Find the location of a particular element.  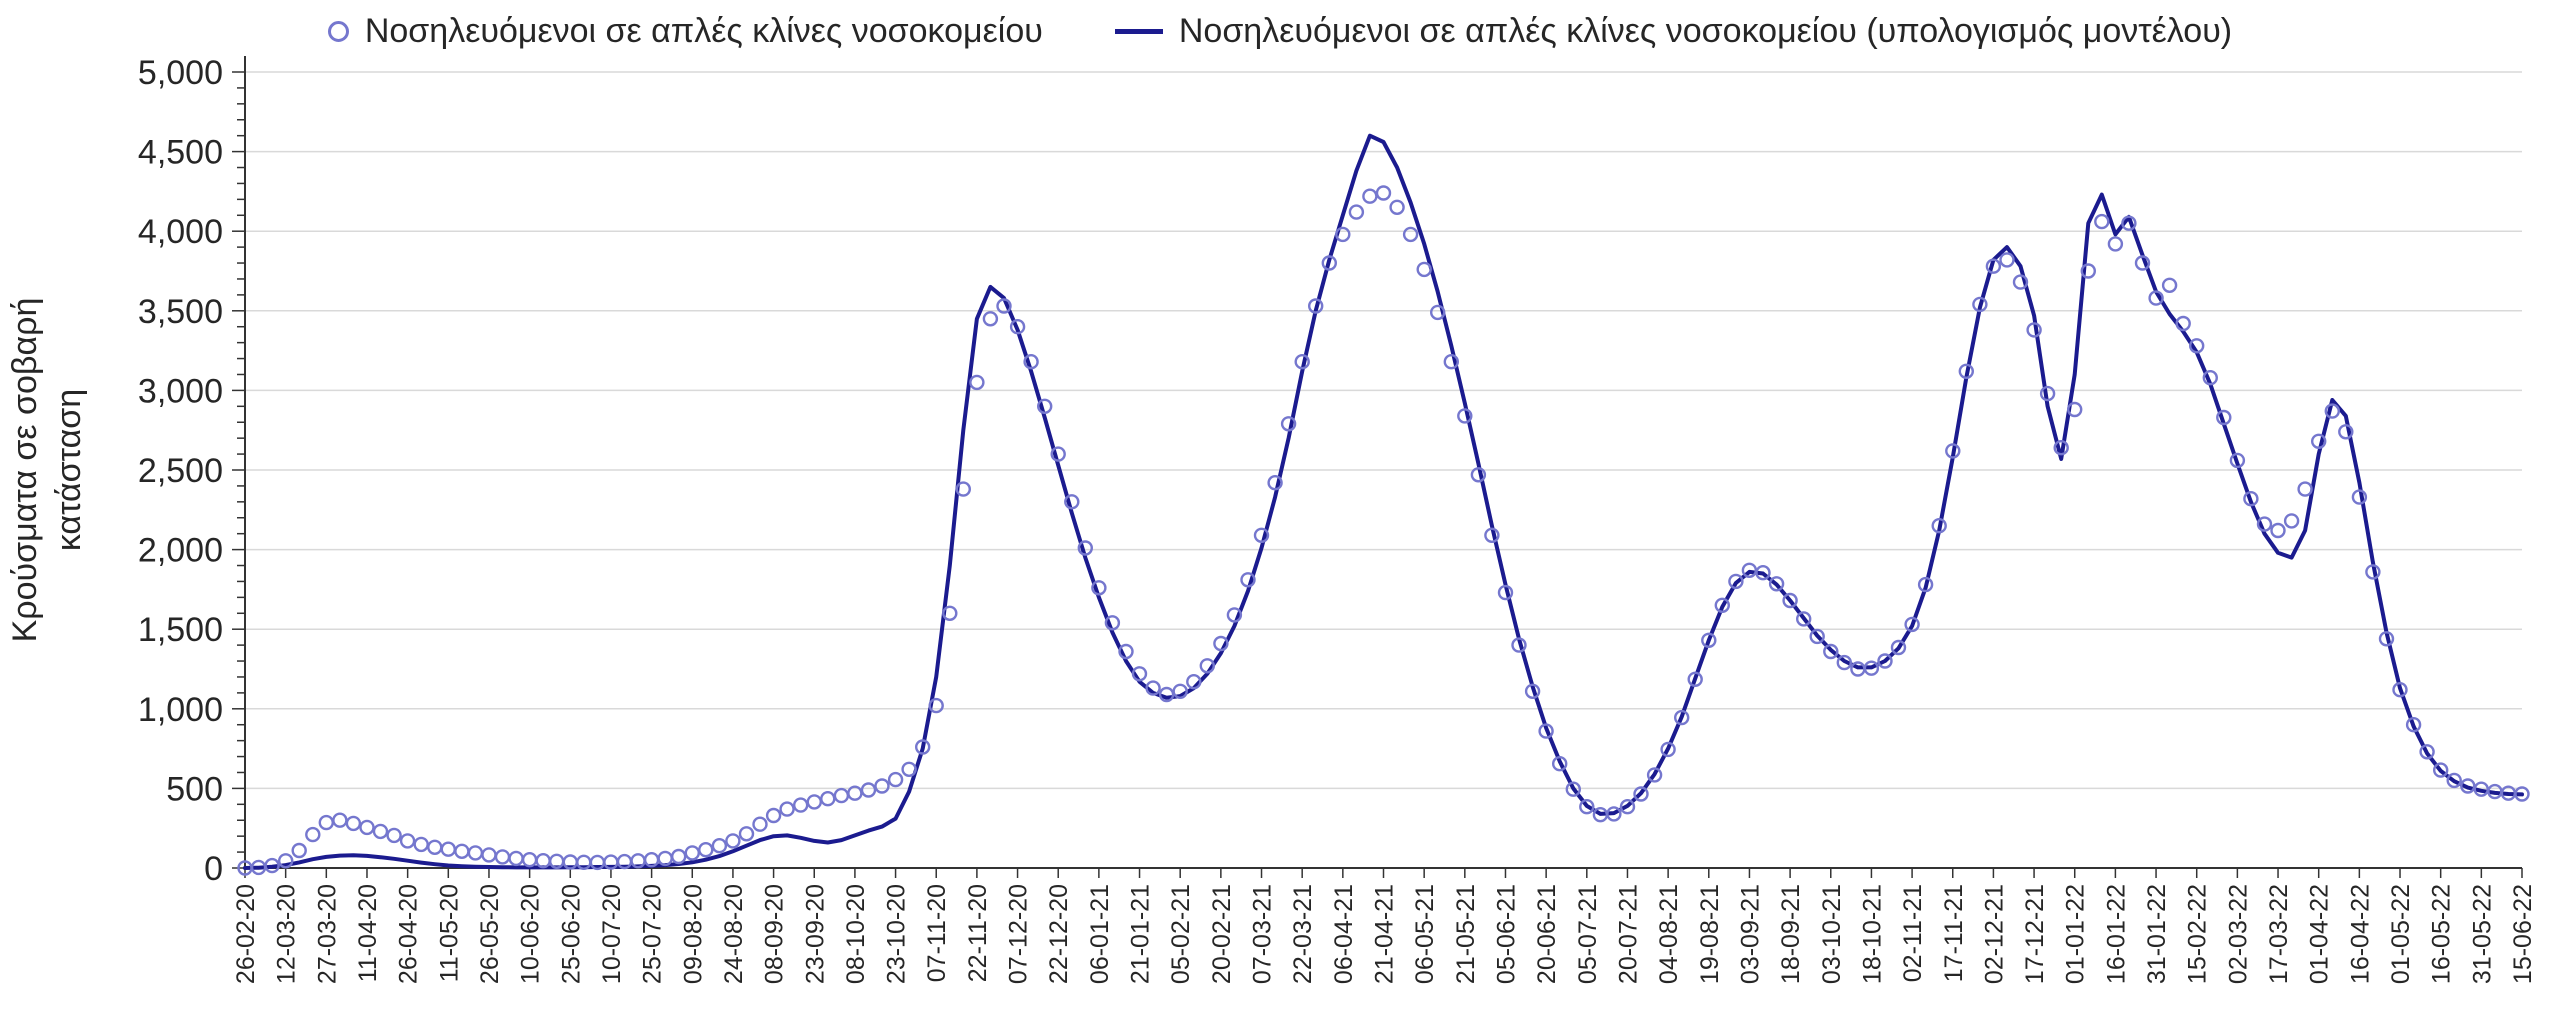

y-tick-label: 5,000 is located at coordinates (180, 73).